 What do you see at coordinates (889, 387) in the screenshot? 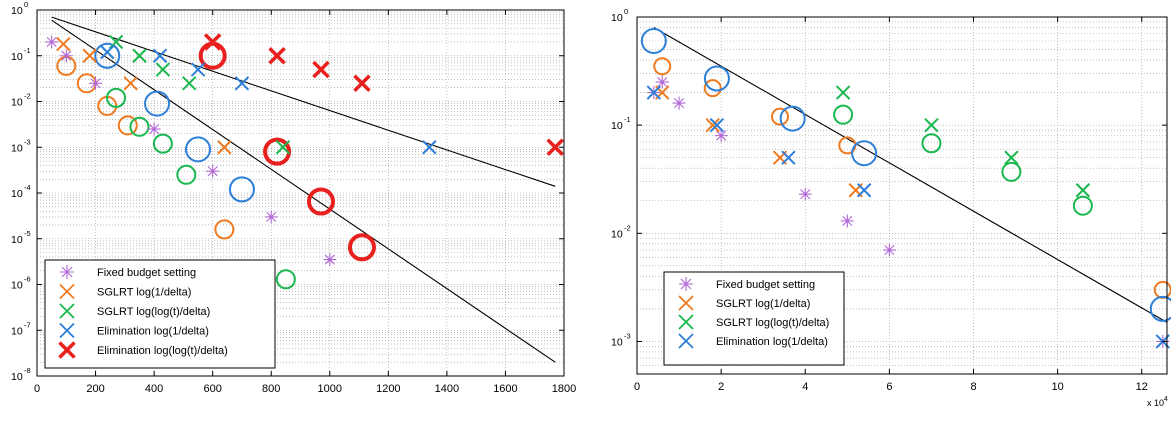
I see `x-tick-label: 6` at bounding box center [889, 387].